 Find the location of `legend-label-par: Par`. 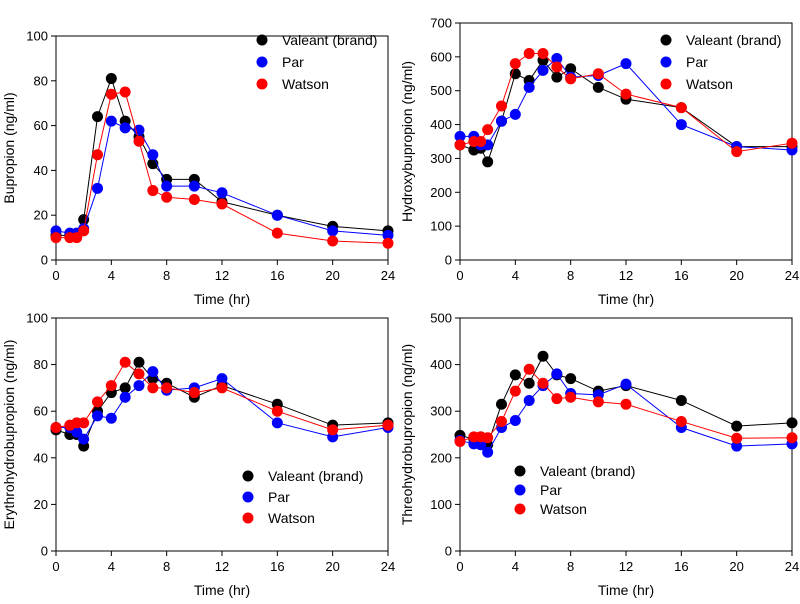

legend-label-par: Par is located at coordinates (697, 62).